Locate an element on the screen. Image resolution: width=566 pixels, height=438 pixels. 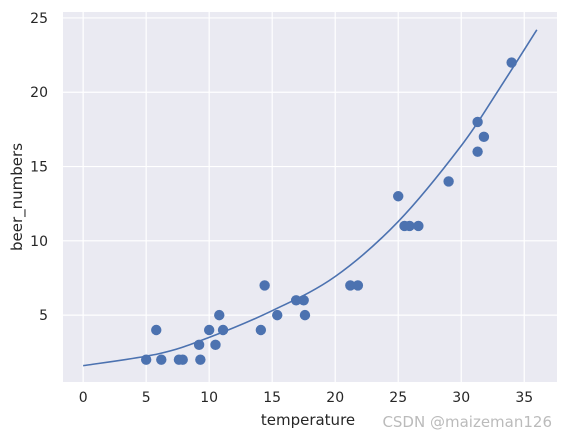
y-tick-label: 10 is located at coordinates (39, 242).